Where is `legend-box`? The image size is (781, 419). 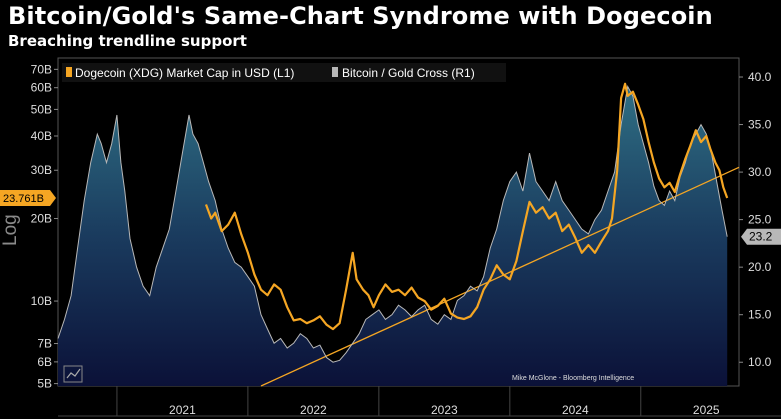
legend-box is located at coordinates (284, 72).